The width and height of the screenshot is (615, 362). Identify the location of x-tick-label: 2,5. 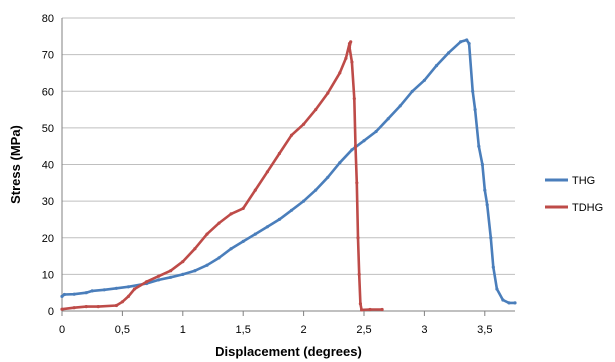
(363, 330).